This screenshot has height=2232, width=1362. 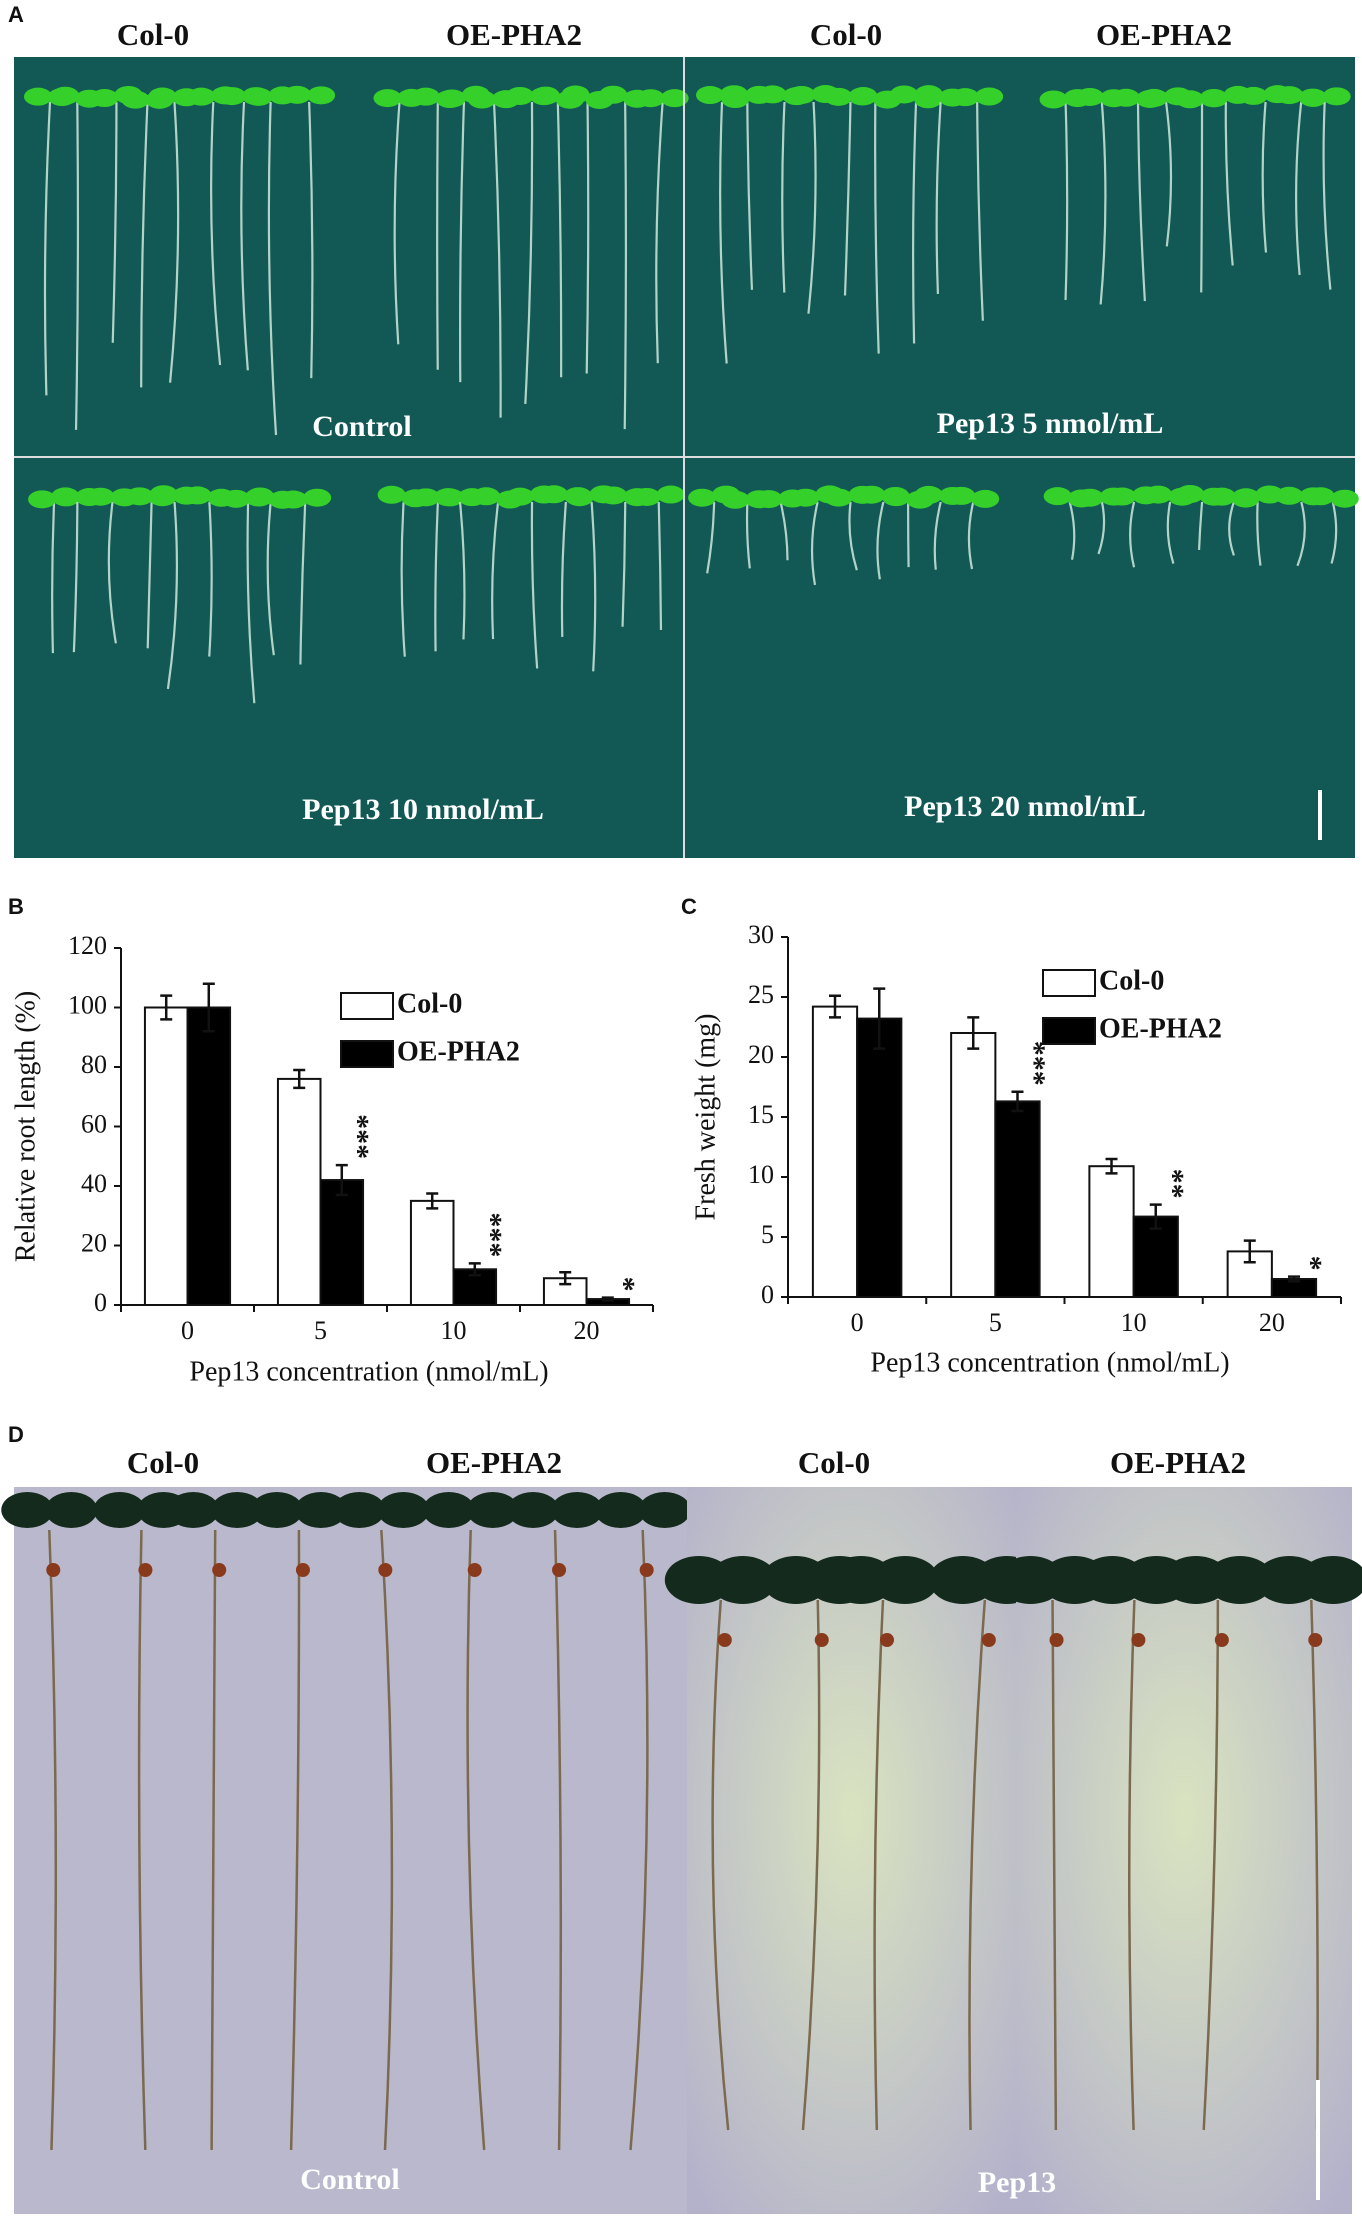 What do you see at coordinates (187, 1330) in the screenshot?
I see `x-tick-label: 0` at bounding box center [187, 1330].